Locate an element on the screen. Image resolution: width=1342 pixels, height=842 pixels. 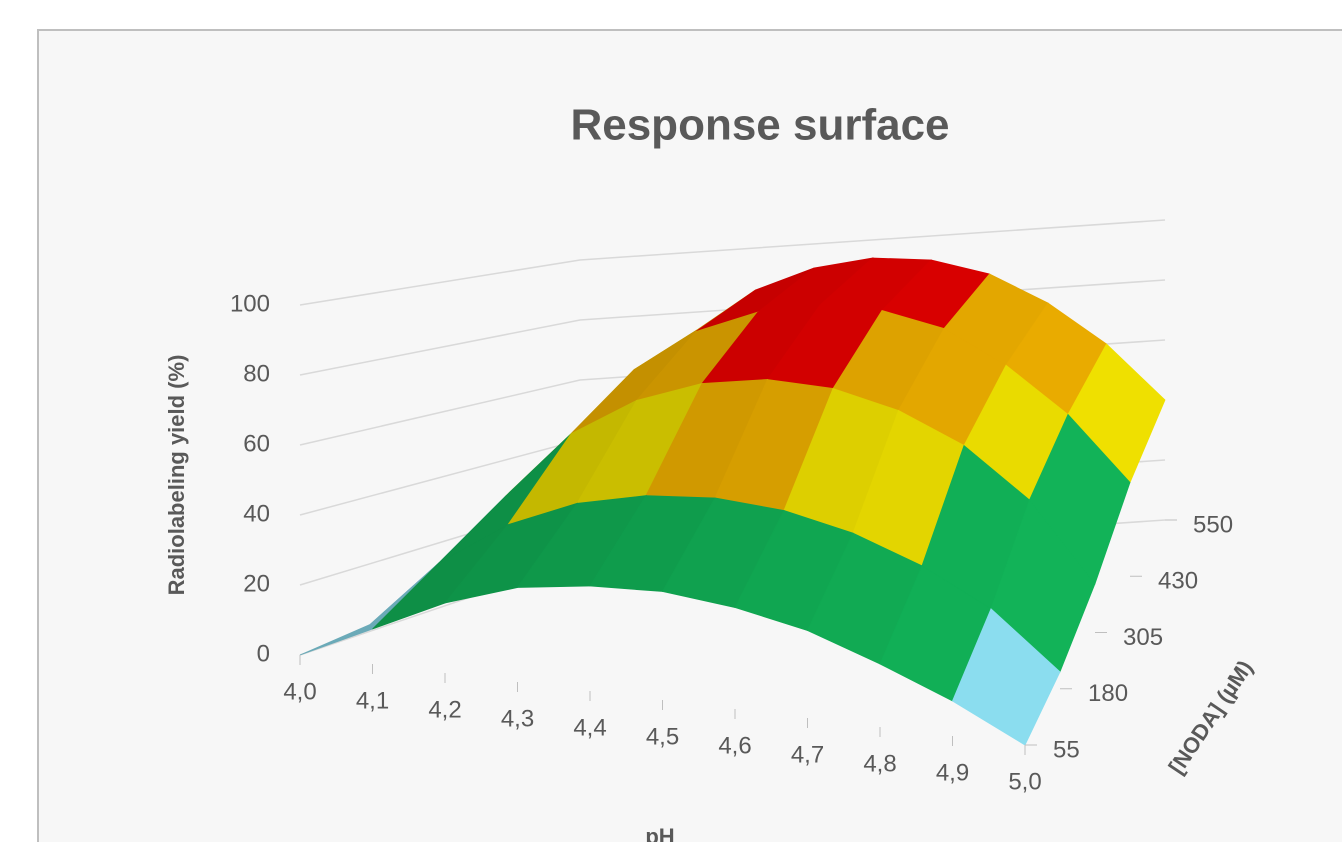
depth-tick-label: 305 is located at coordinates (1143, 637).